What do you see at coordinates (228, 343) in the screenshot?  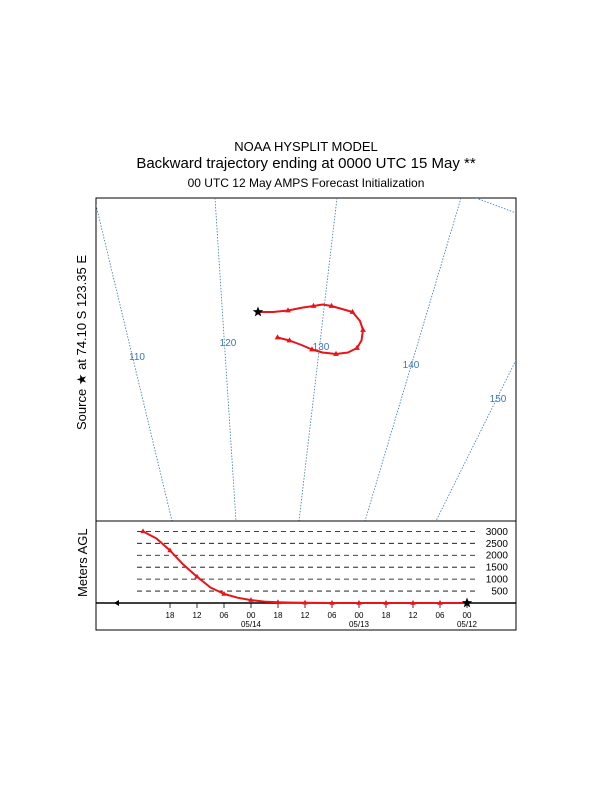 I see `meridian-label-120: 120` at bounding box center [228, 343].